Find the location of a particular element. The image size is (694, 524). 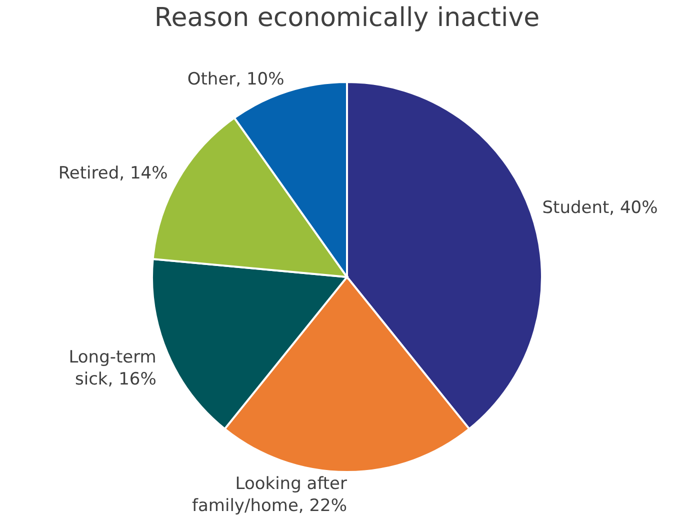

slice-label: Other, 10% is located at coordinates (235, 80).